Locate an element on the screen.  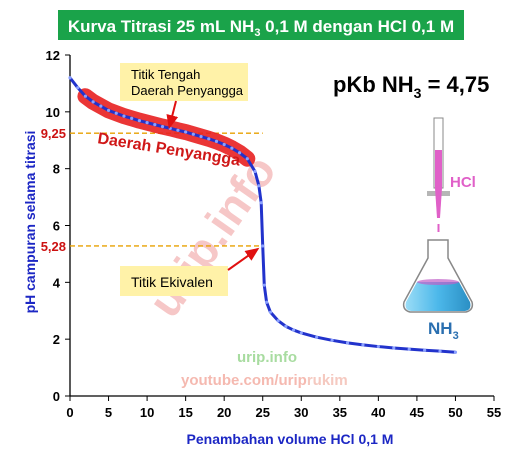
burette-label: HCl is located at coordinates (463, 182).